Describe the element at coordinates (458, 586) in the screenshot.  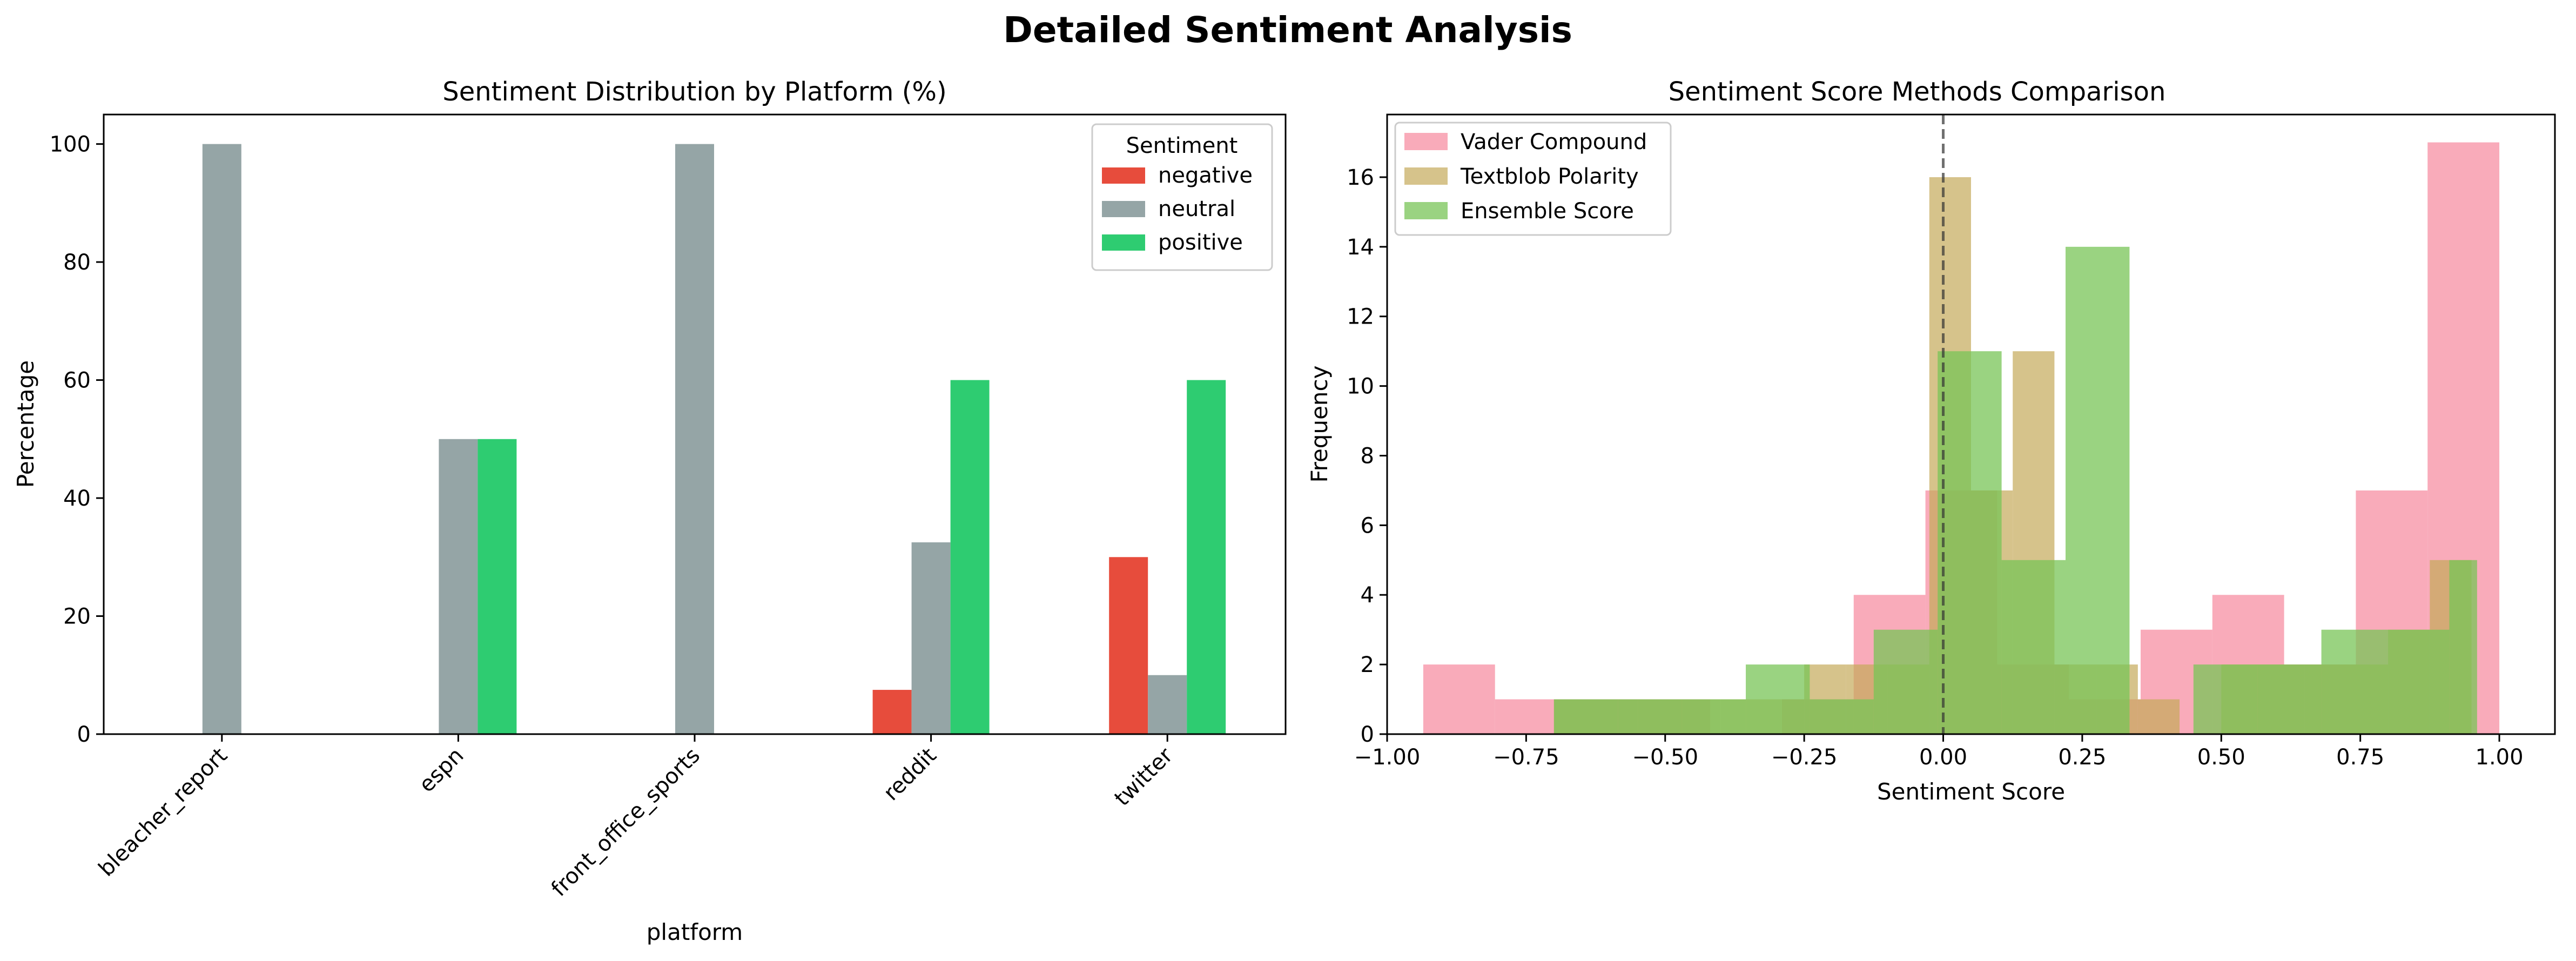
I see `bar-neutral-espn` at that location.